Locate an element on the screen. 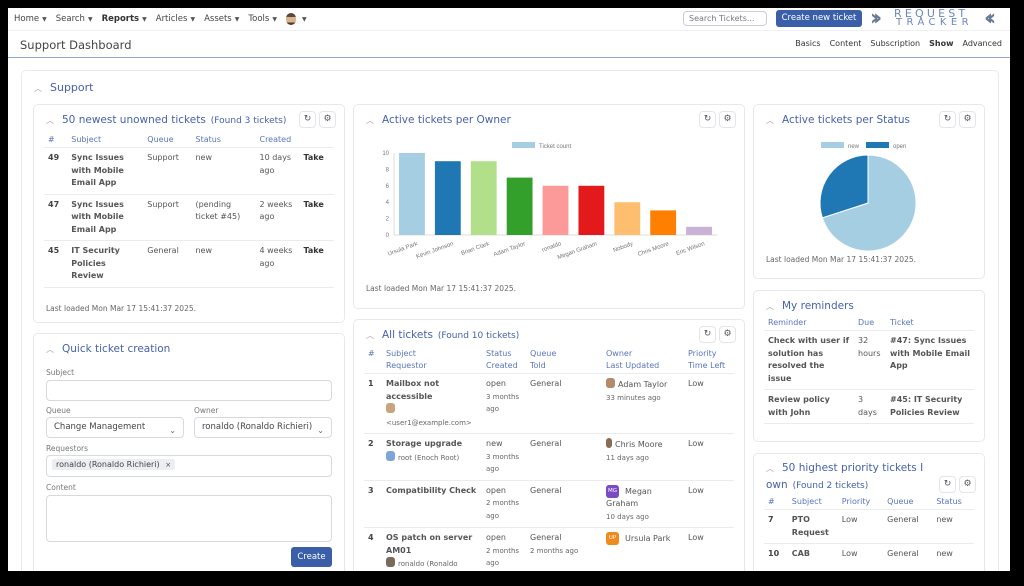  remove-tag-icon: × is located at coordinates (168, 465).